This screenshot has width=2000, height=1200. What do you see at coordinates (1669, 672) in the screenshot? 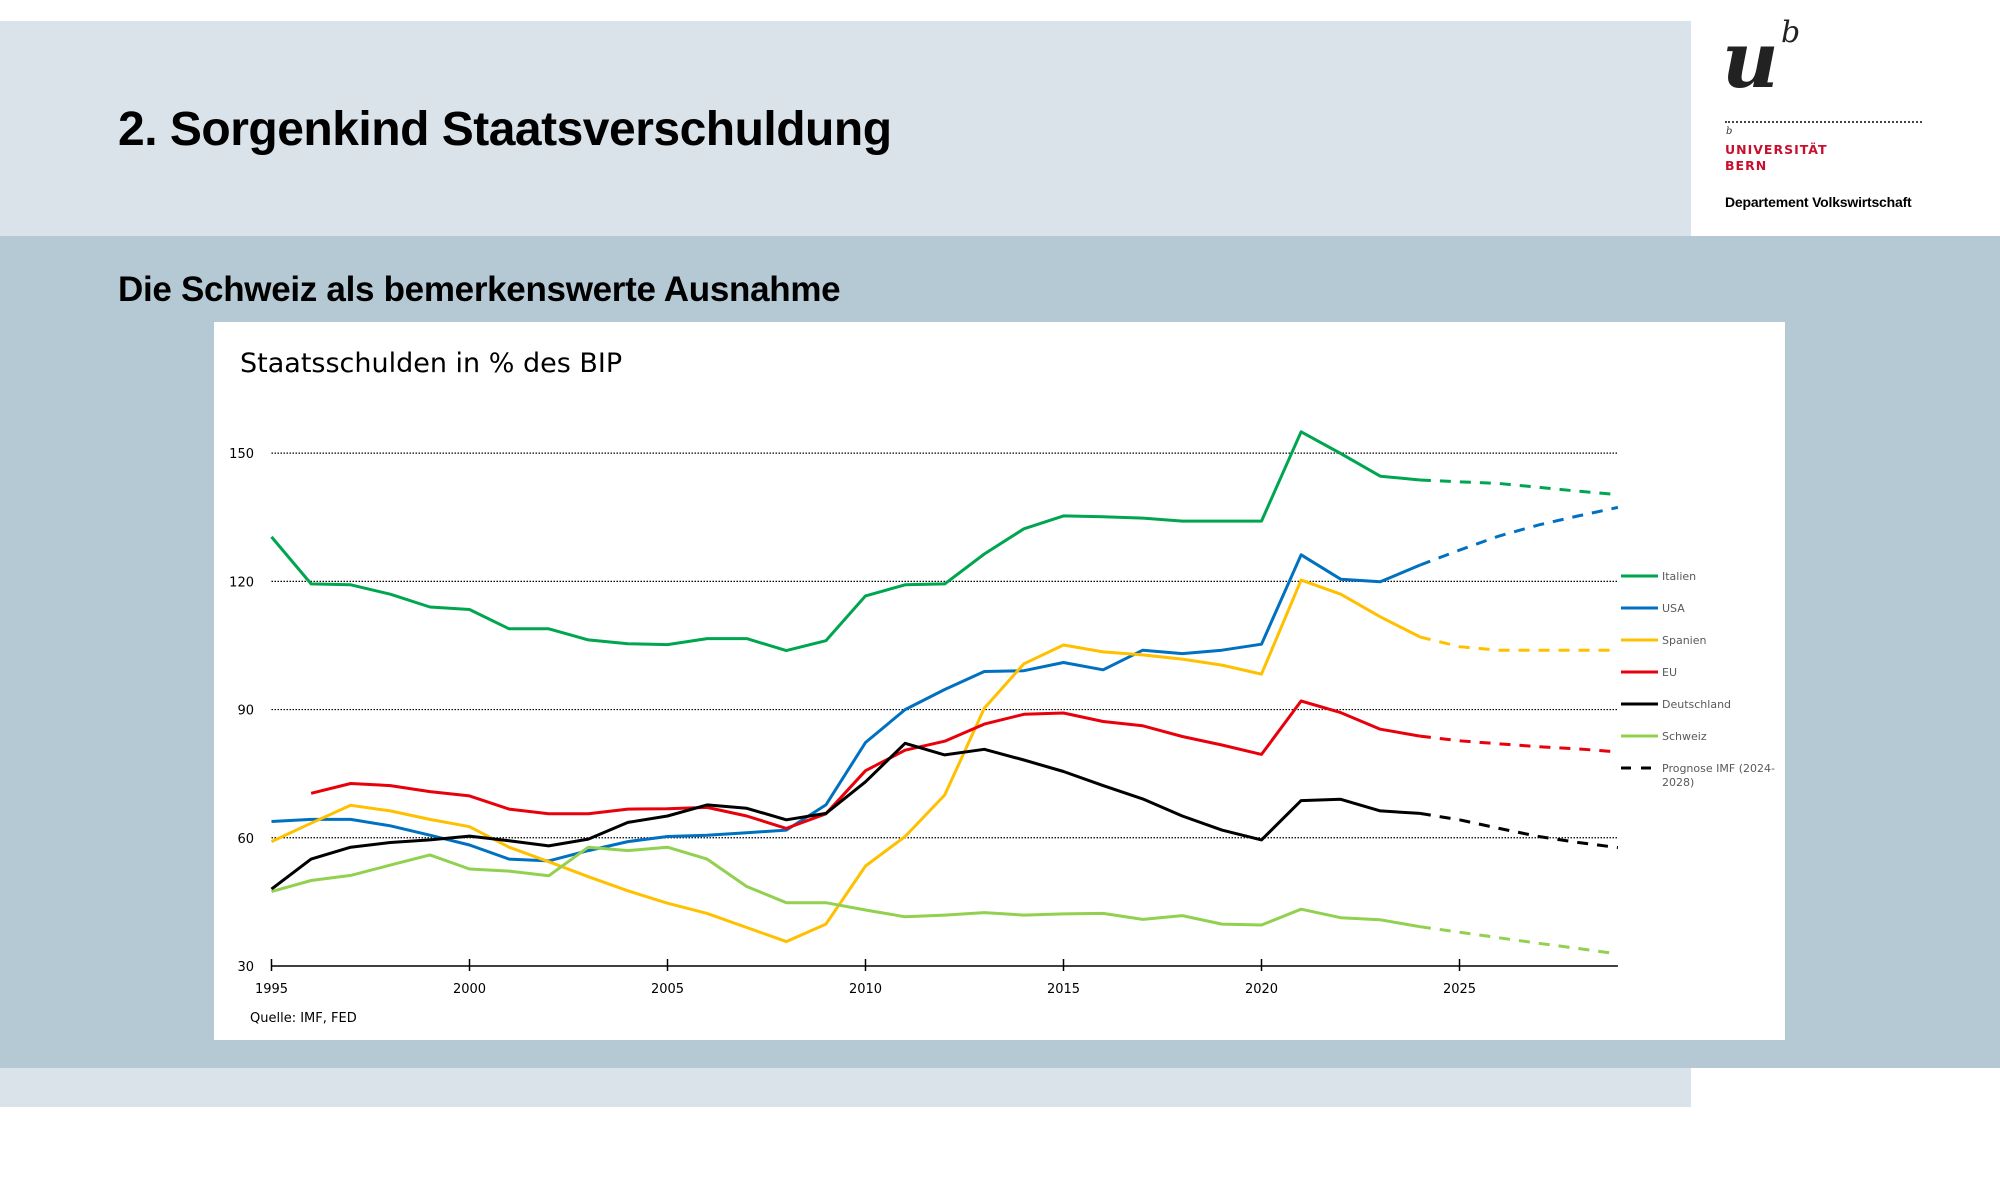
I see `legend-label-eu: EU` at bounding box center [1669, 672].